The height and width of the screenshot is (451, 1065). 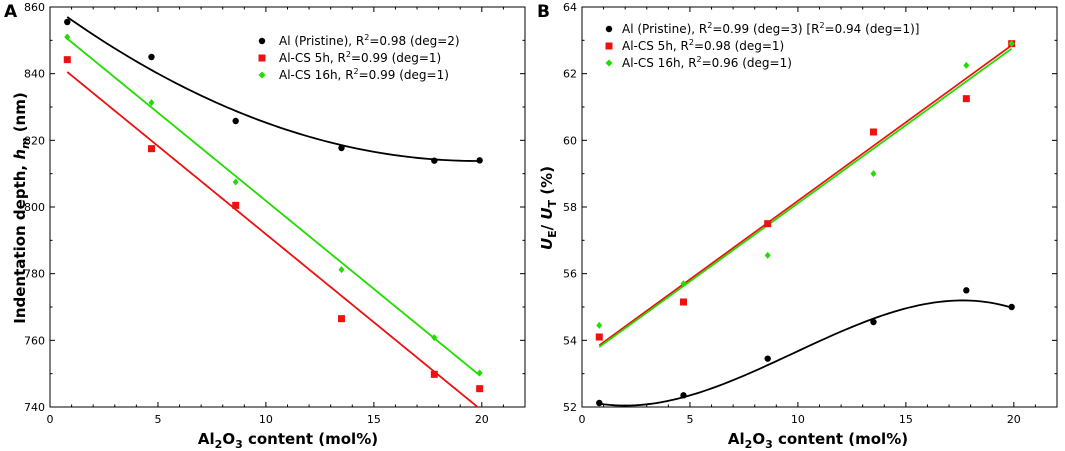 What do you see at coordinates (11, 12) in the screenshot?
I see `panel-label-a: A` at bounding box center [11, 12].